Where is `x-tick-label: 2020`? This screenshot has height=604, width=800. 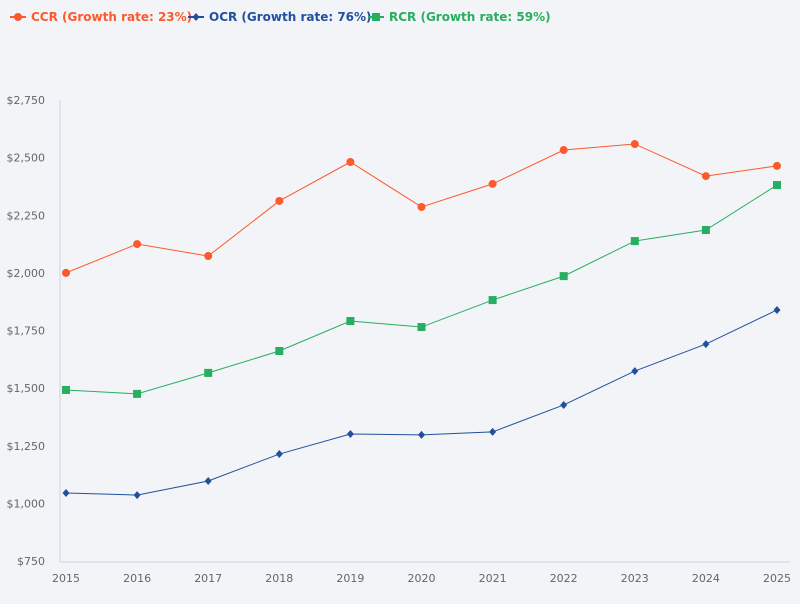 x-tick-label: 2020 is located at coordinates (422, 578).